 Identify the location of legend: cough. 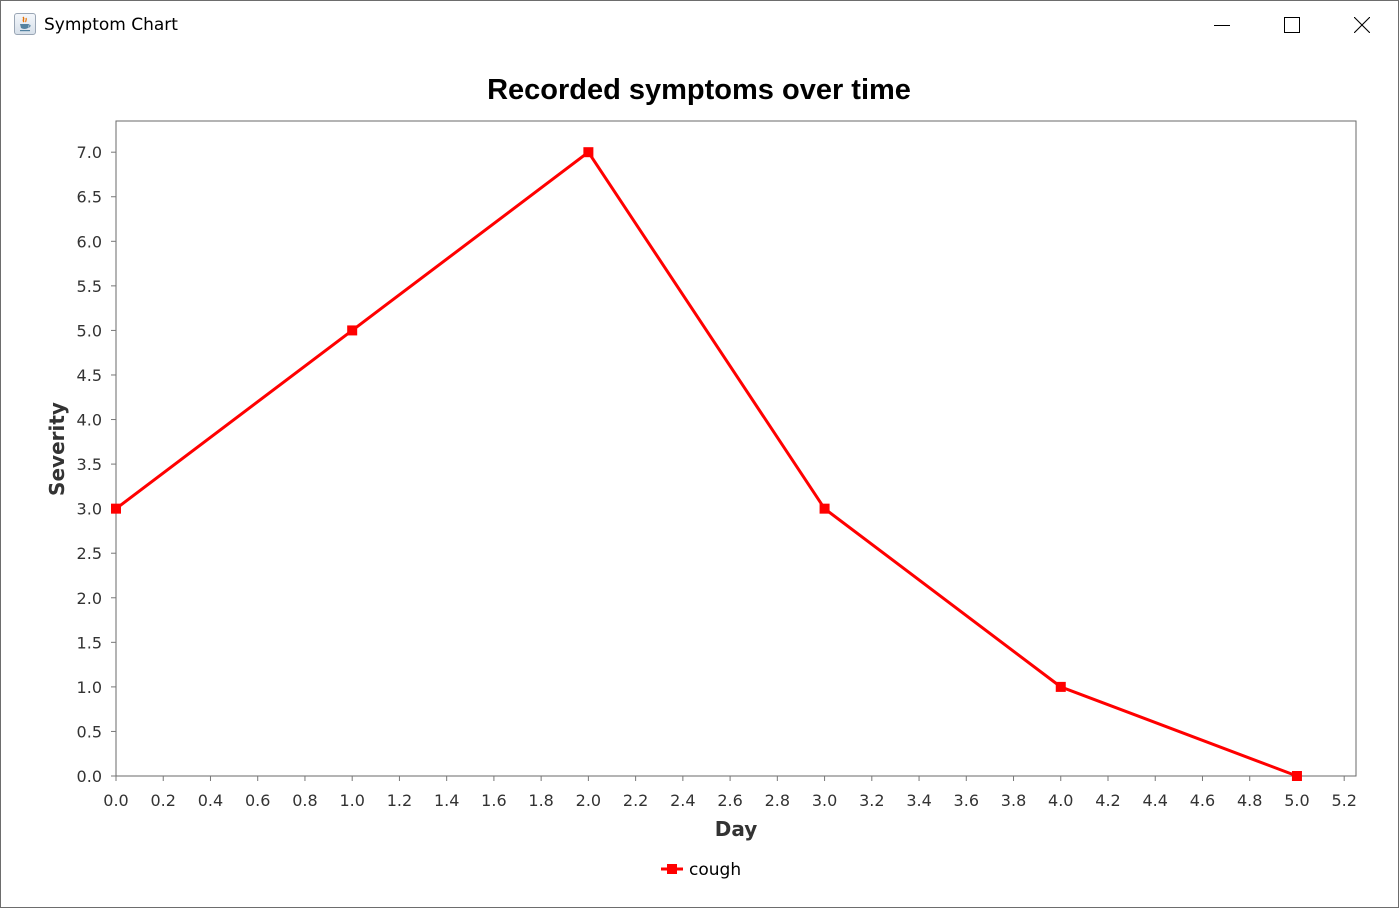
(701, 870).